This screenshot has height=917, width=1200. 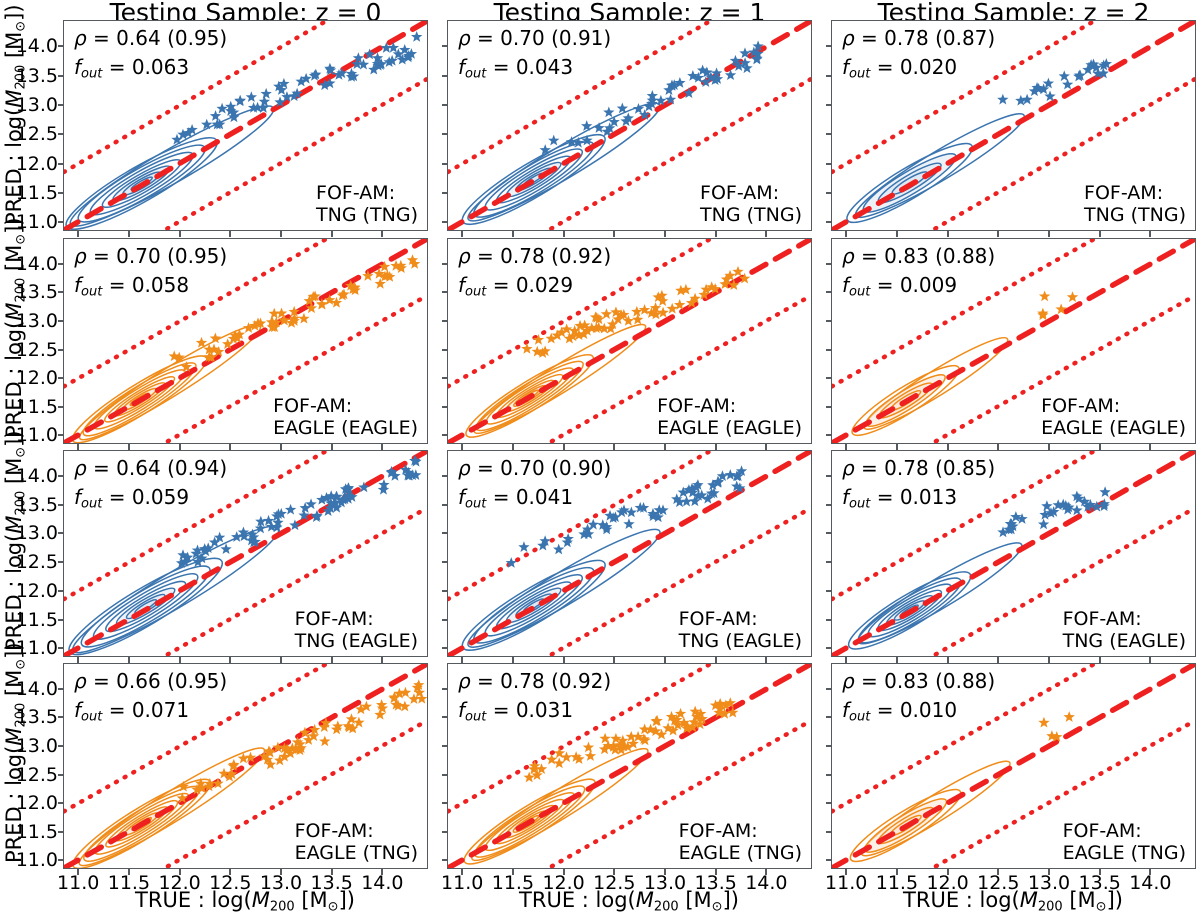 What do you see at coordinates (36, 475) in the screenshot?
I see `ytick-label: 14.0` at bounding box center [36, 475].